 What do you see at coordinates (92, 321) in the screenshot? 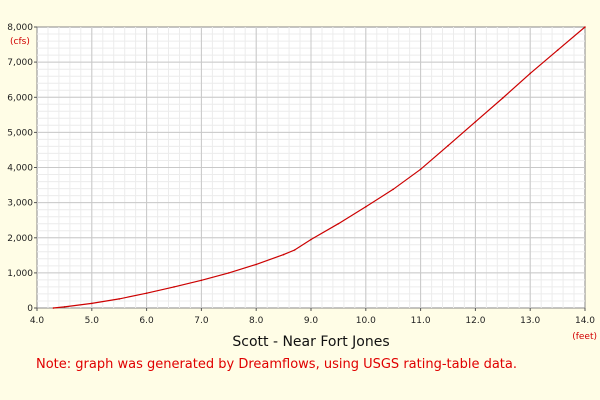
I see `x-tick-label: 5.0` at bounding box center [92, 321].